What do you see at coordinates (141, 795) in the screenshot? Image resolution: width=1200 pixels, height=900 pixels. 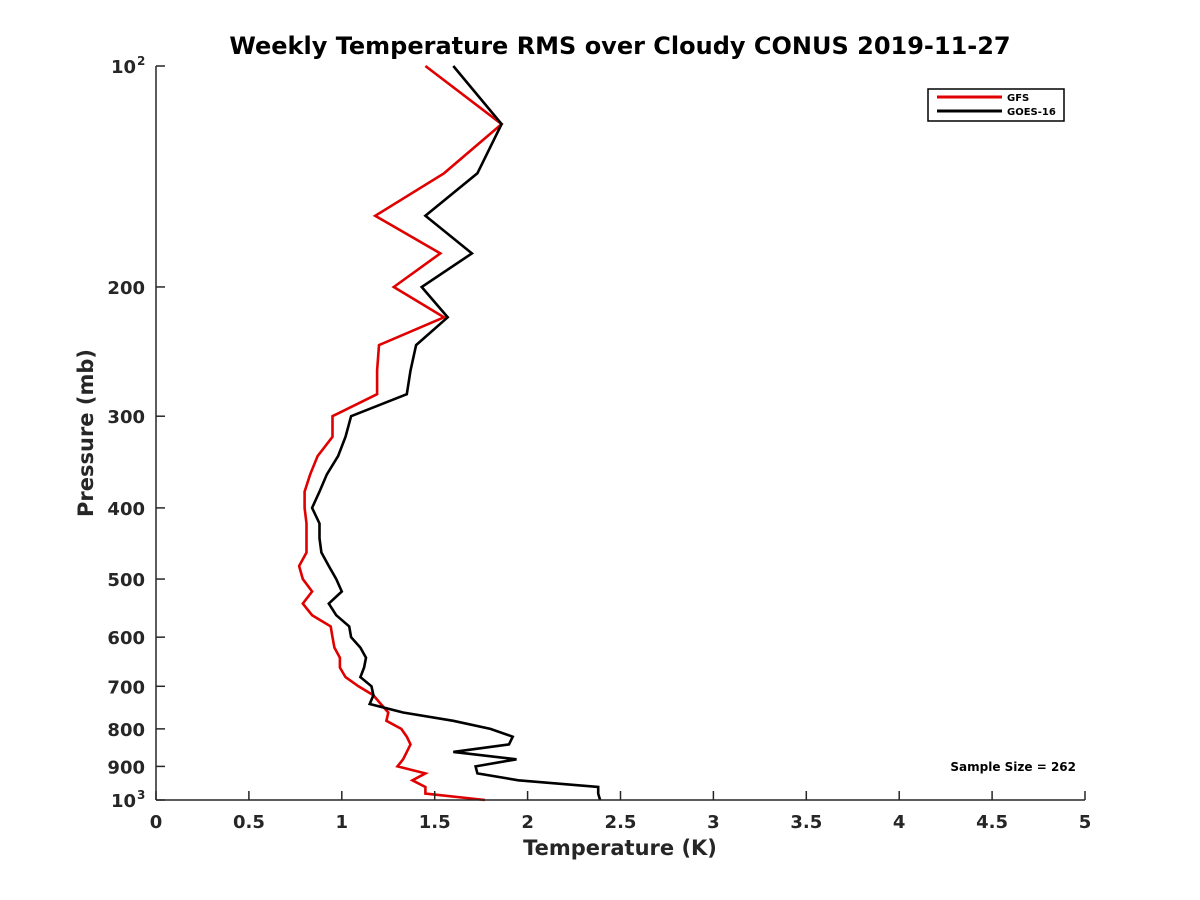 I see `y-tick-exponent: 3` at bounding box center [141, 795].